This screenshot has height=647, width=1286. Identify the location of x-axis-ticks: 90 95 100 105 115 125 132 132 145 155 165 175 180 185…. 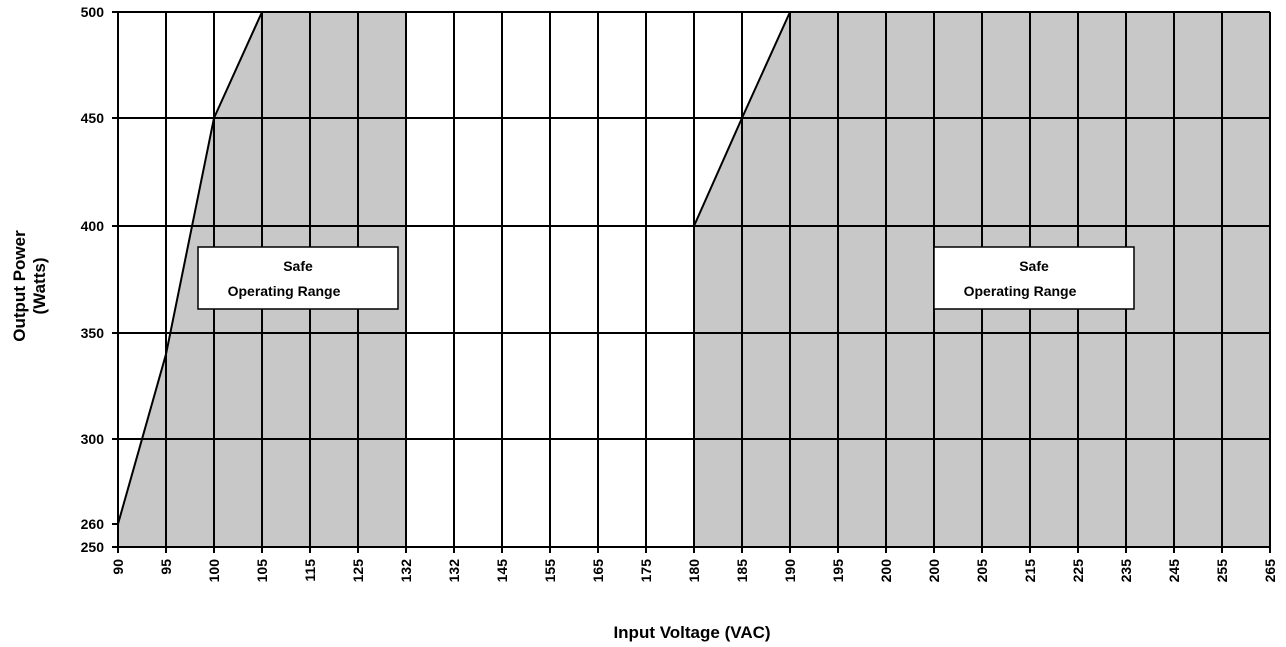
(694, 564).